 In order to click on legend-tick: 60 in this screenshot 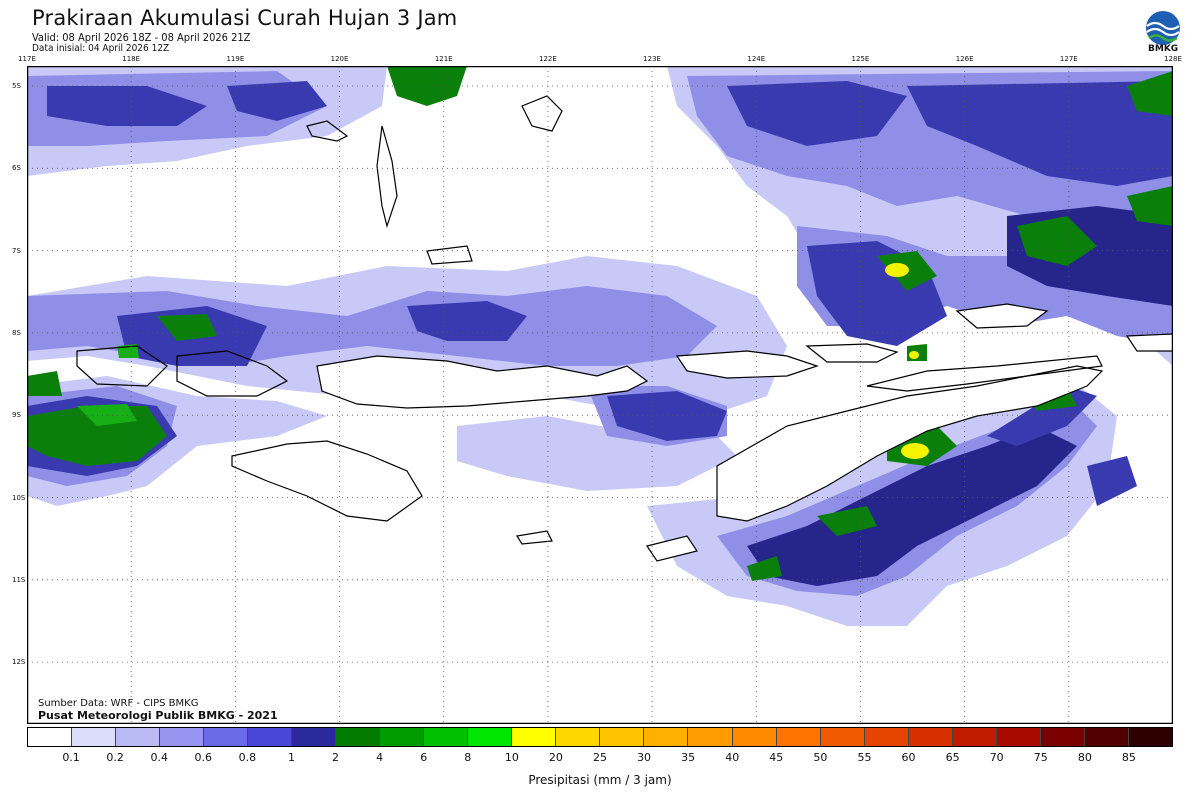, I will do `click(908, 757)`.